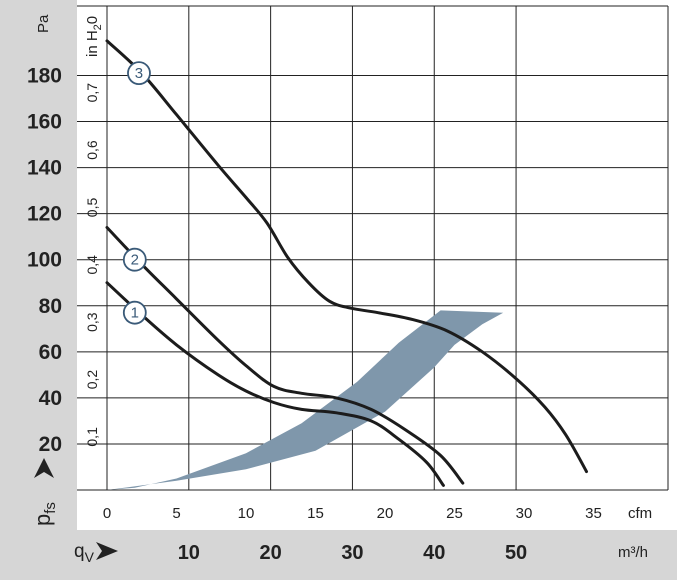 Image resolution: width=677 pixels, height=580 pixels. I want to click on pa-tick-label: 20, so click(50, 444).